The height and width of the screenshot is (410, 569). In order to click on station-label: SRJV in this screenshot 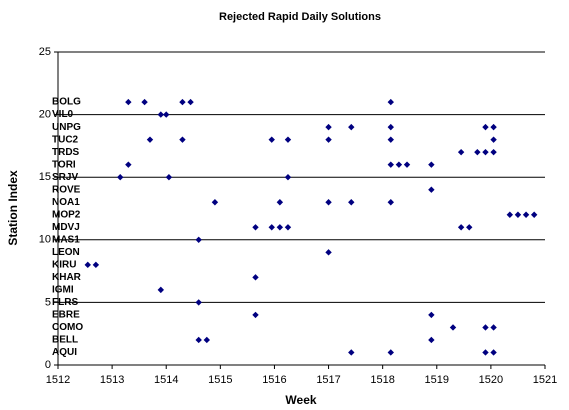, I will do `click(65, 177)`.